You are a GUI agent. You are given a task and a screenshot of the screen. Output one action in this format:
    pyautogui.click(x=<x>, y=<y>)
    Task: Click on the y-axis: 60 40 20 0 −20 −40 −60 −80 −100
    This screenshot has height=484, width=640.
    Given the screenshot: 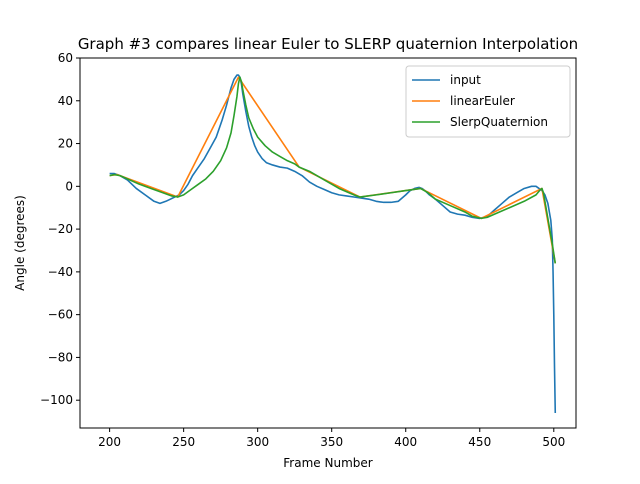 What is the action you would take?
    pyautogui.click(x=60, y=229)
    